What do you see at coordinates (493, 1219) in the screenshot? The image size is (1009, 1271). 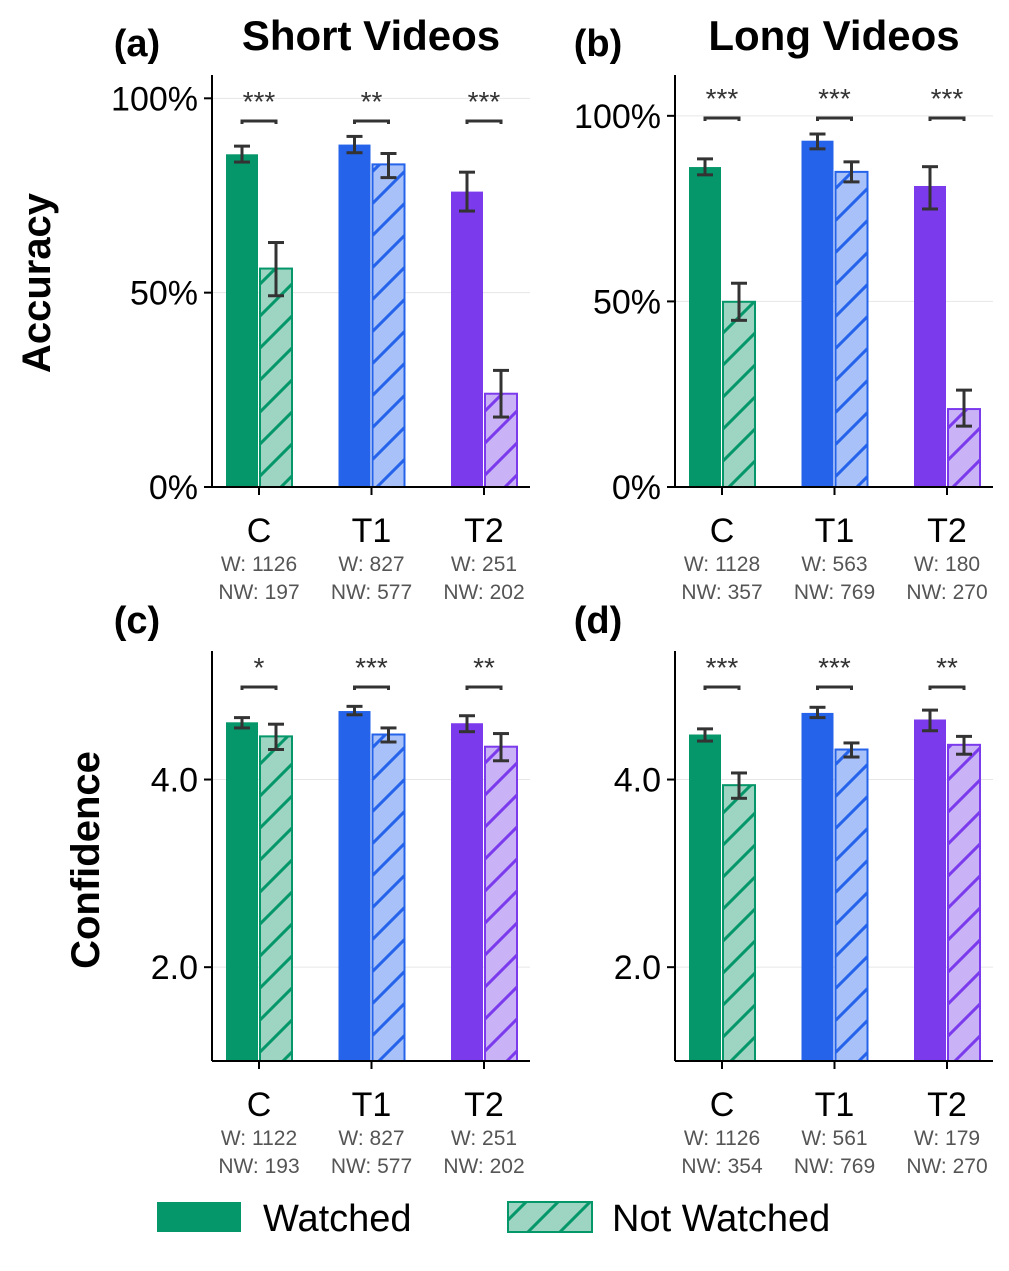 I see `legend: Watched Not Watched` at bounding box center [493, 1219].